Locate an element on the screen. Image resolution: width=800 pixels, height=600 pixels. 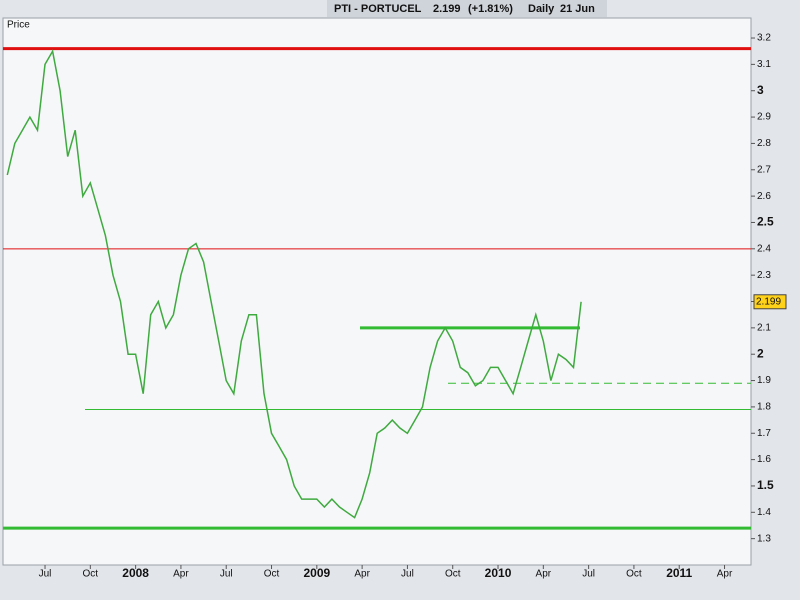
header-price: 2.199 is located at coordinates (447, 9).